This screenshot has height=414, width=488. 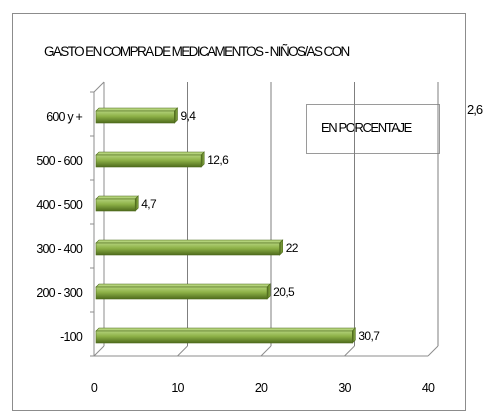 What do you see at coordinates (284, 292) in the screenshot?
I see `value-label: 20,5` at bounding box center [284, 292].